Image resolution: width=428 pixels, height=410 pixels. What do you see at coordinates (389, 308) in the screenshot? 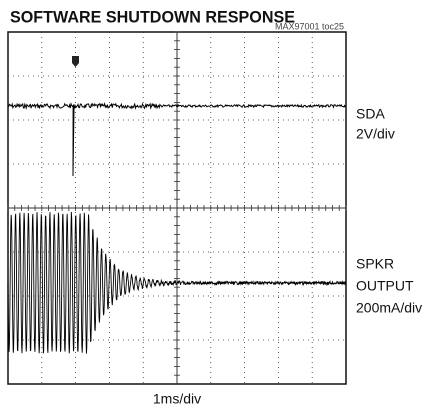
I see `channel-scale: 200mA/div` at bounding box center [389, 308].